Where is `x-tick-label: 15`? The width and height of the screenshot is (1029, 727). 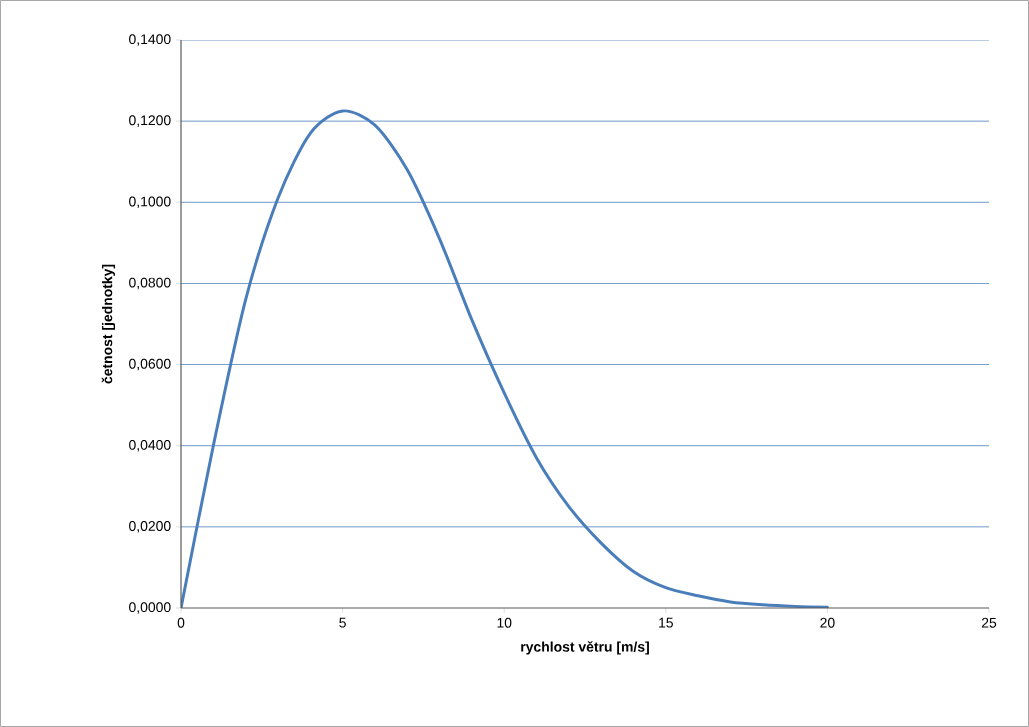 x-tick-label: 15 is located at coordinates (666, 622).